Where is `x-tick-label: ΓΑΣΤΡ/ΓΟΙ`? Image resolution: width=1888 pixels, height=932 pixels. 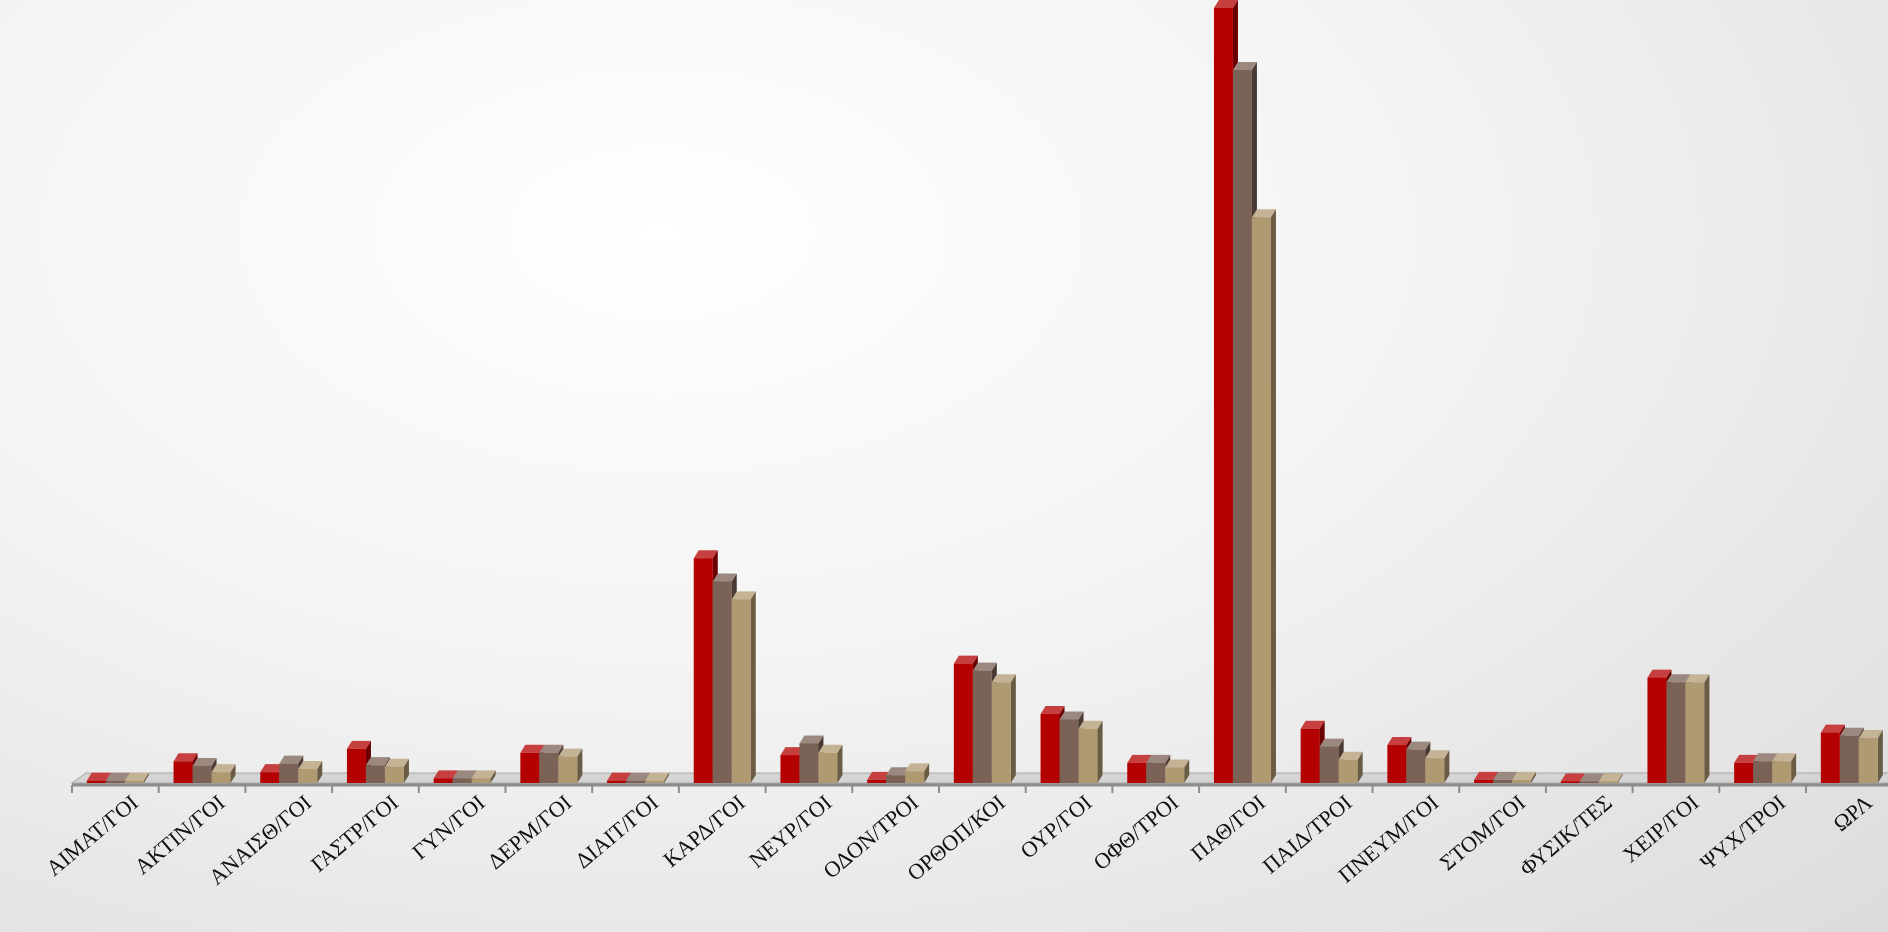 x-tick-label: ΓΑΣΤΡ/ΓΟΙ is located at coordinates (354, 833).